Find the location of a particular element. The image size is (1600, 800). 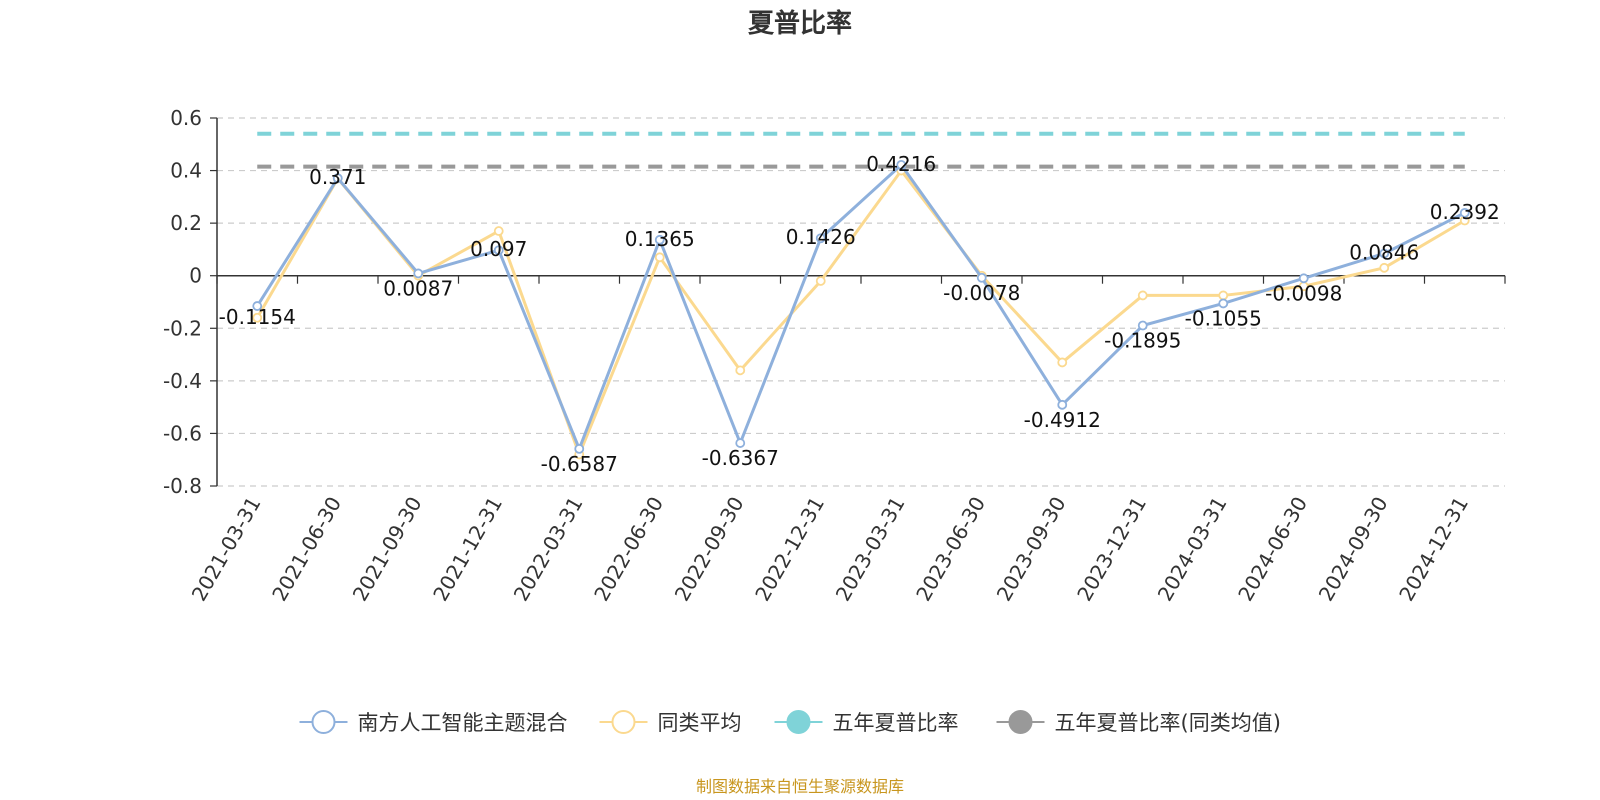

x-tick-label: 2021-12-31 is located at coordinates (467, 549).